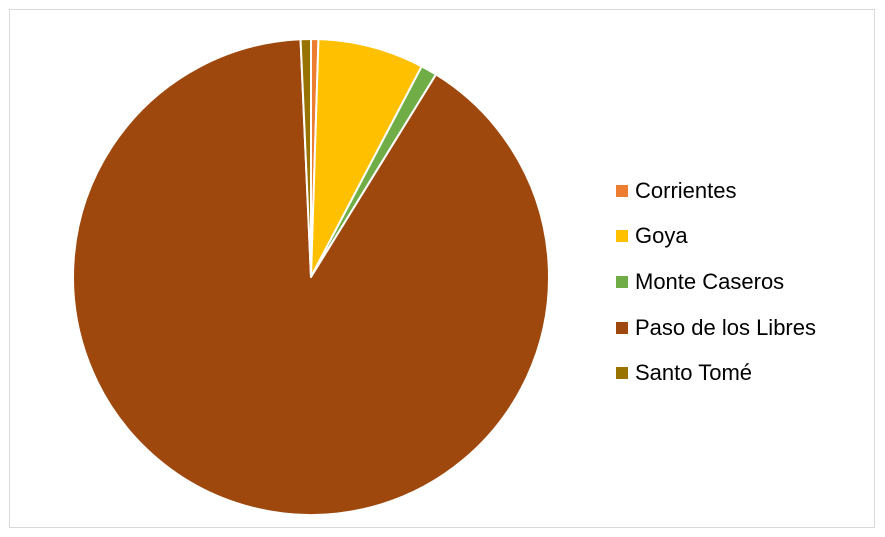  What do you see at coordinates (661, 236) in the screenshot?
I see `legend-label: Goya` at bounding box center [661, 236].